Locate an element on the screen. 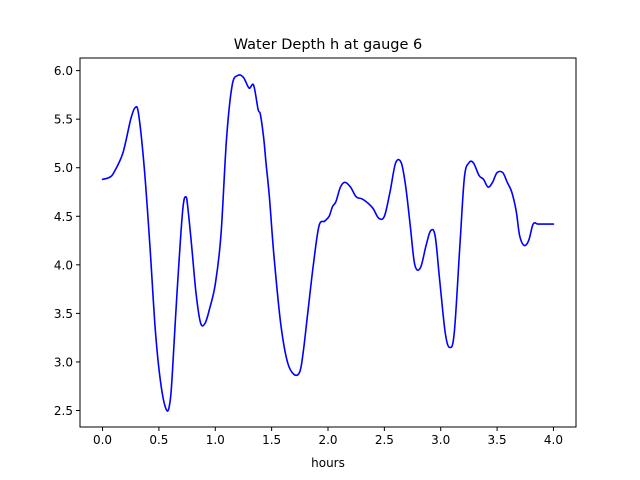 The height and width of the screenshot is (480, 640). x-tick-label: 0.5 is located at coordinates (158, 440).